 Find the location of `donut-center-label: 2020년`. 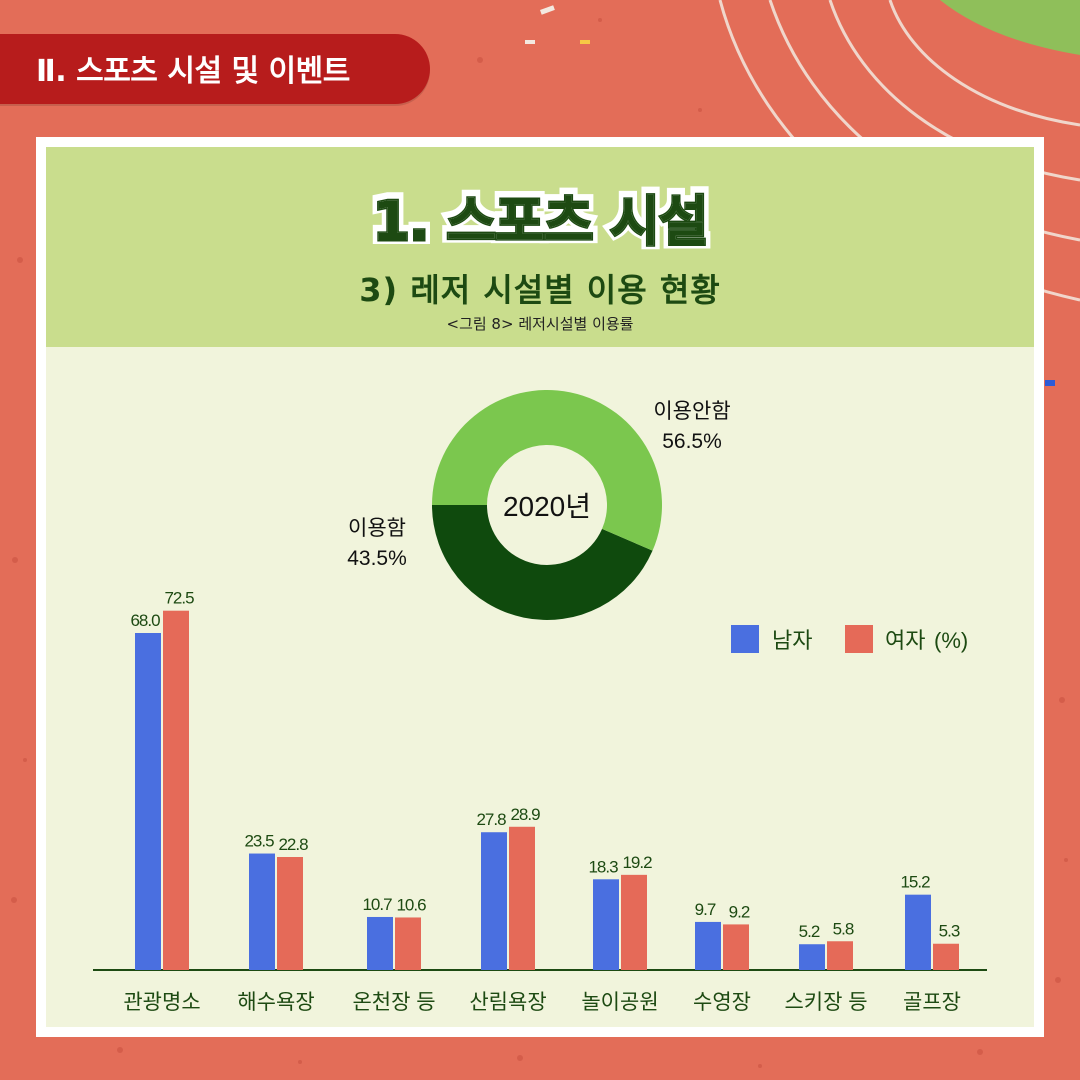

donut-center-label: 2020년 is located at coordinates (547, 506).